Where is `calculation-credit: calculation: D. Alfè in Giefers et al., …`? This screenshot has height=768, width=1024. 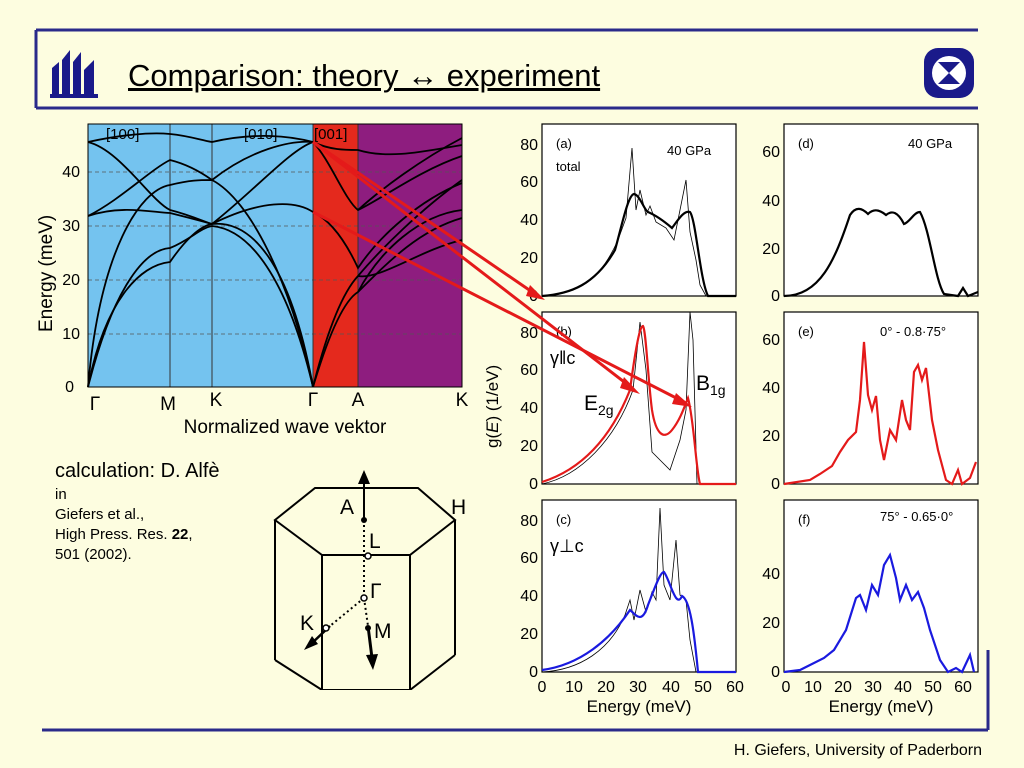 calculation-credit: calculation: D. Alfè in Giefers et al., … is located at coordinates (137, 511).